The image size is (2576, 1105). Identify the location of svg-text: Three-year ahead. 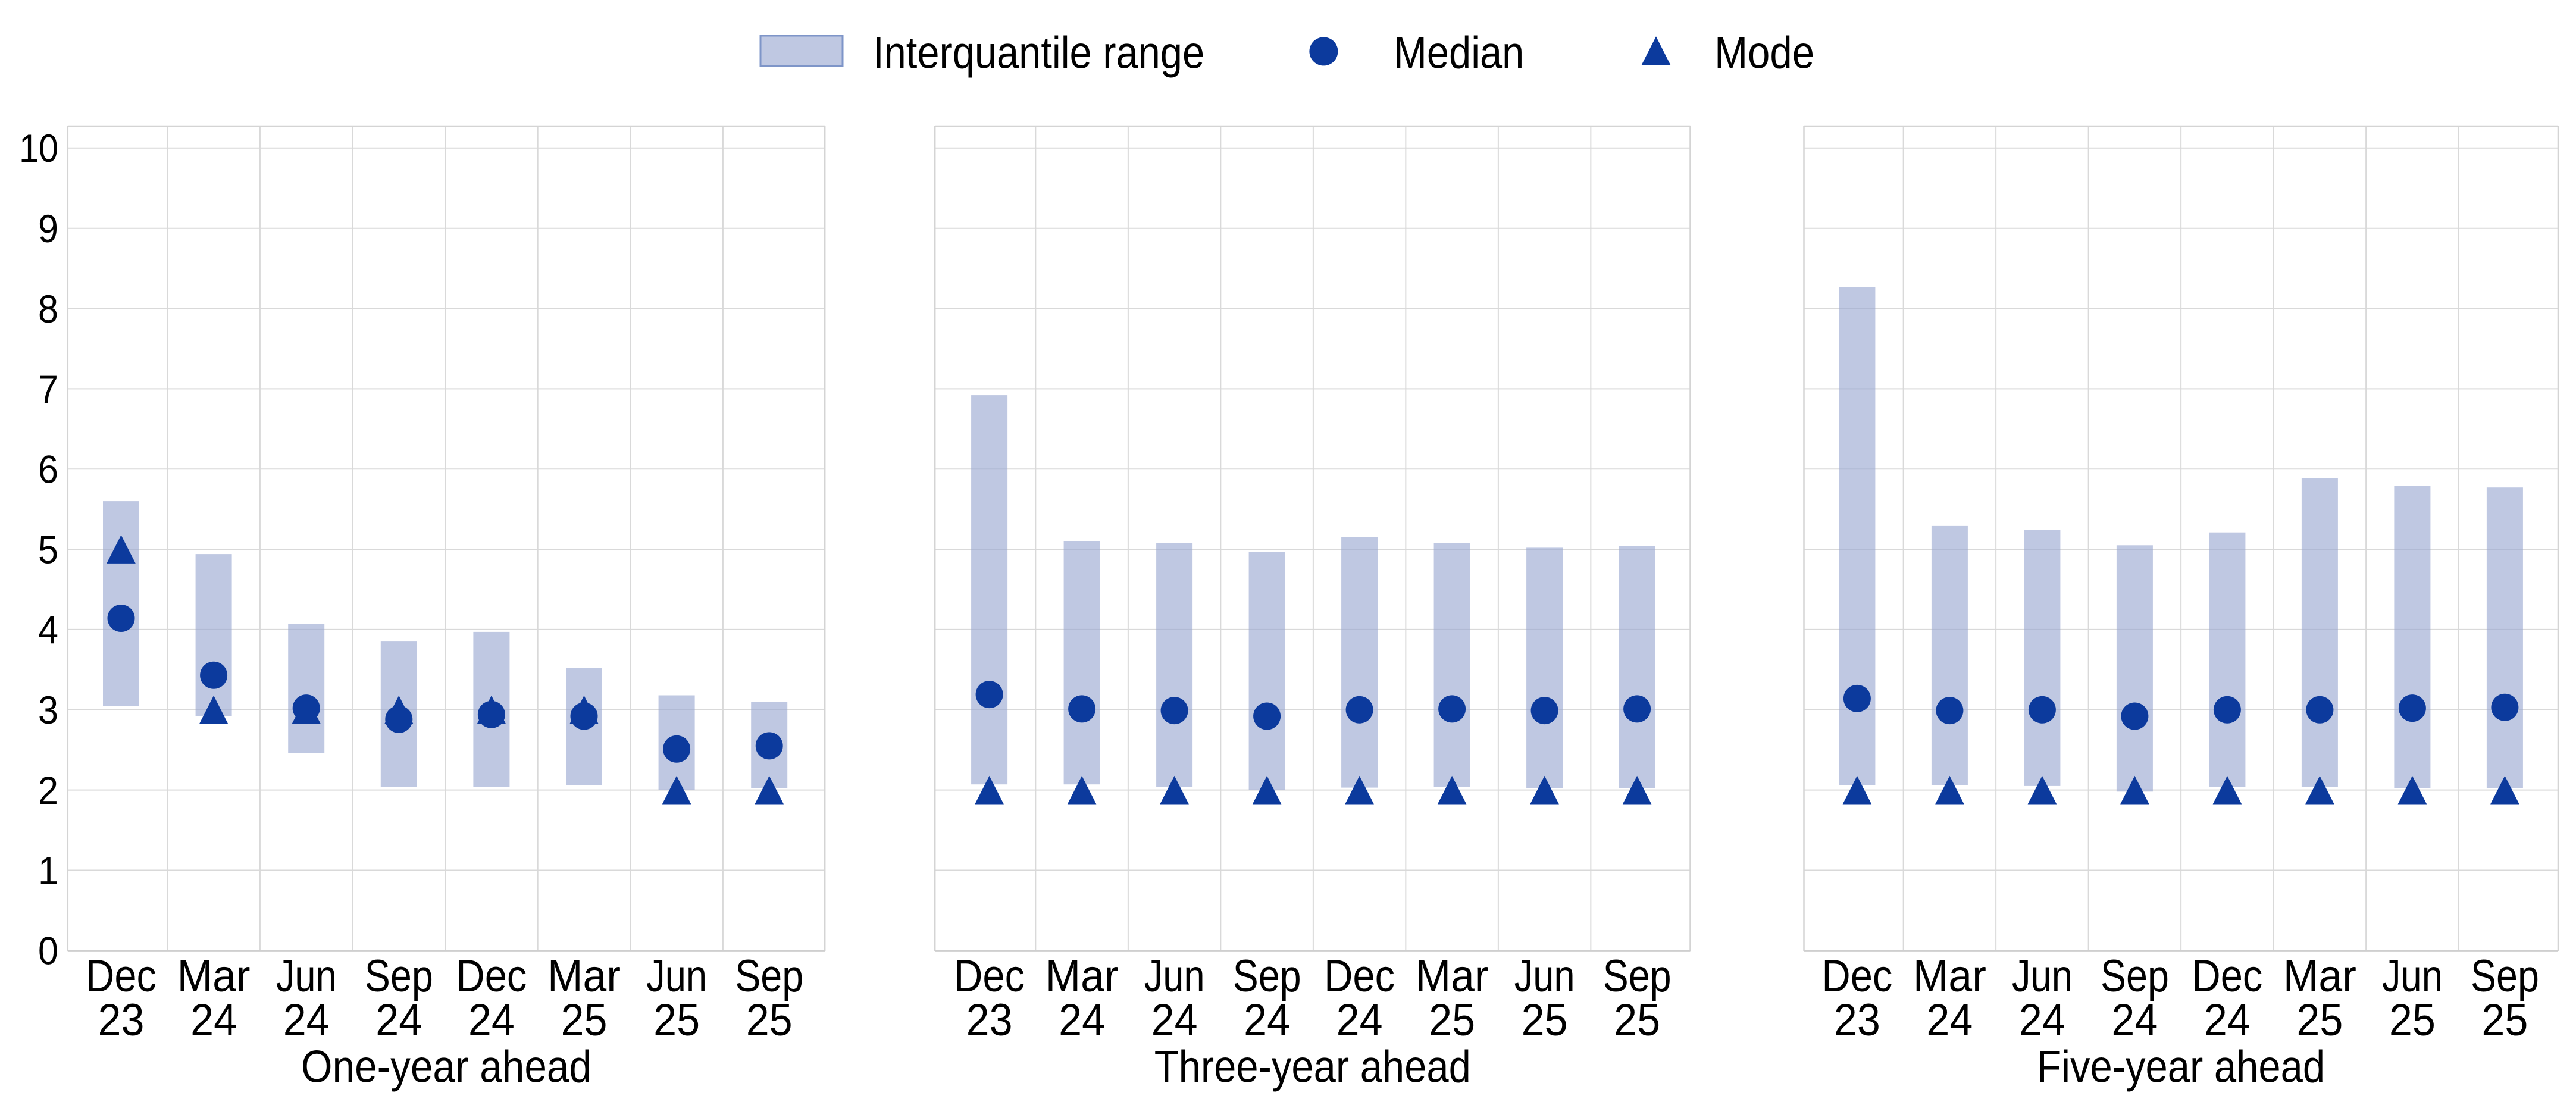
(1312, 1066).